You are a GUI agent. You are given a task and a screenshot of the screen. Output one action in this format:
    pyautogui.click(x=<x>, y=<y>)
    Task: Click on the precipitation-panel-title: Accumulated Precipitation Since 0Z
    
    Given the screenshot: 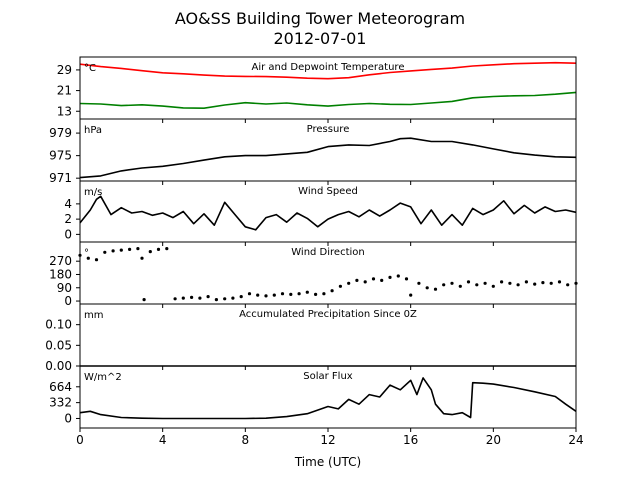 What is the action you would take?
    pyautogui.click(x=328, y=314)
    